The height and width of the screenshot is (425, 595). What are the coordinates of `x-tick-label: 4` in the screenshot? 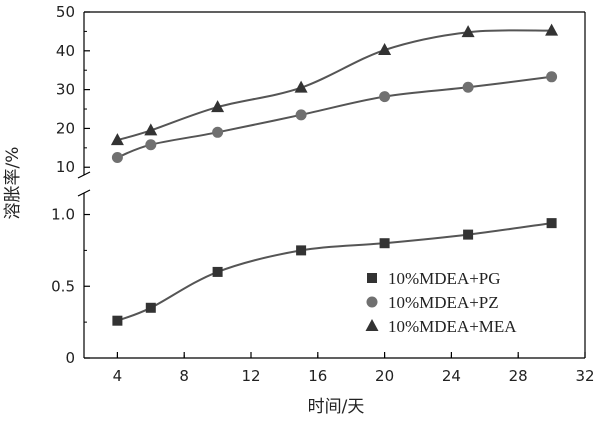 It's located at (118, 376).